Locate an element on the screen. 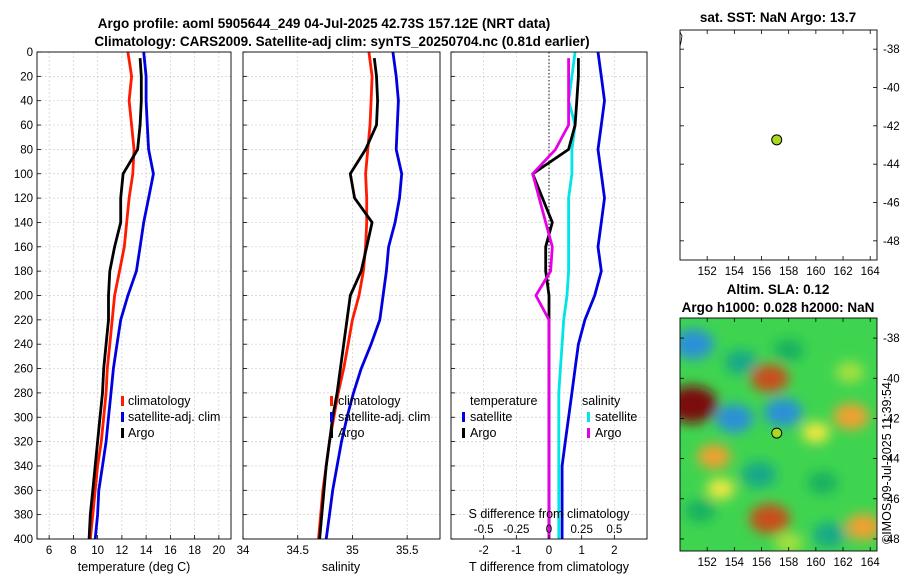 The height and width of the screenshot is (580, 900). sla-title-line2: Argo h1000: 0.028 h2000: NaN is located at coordinates (778, 307).